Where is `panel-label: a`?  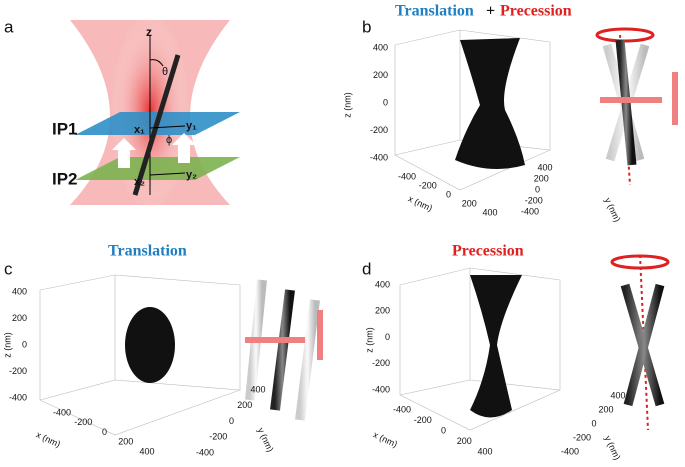
panel-label: a is located at coordinates (9, 26).